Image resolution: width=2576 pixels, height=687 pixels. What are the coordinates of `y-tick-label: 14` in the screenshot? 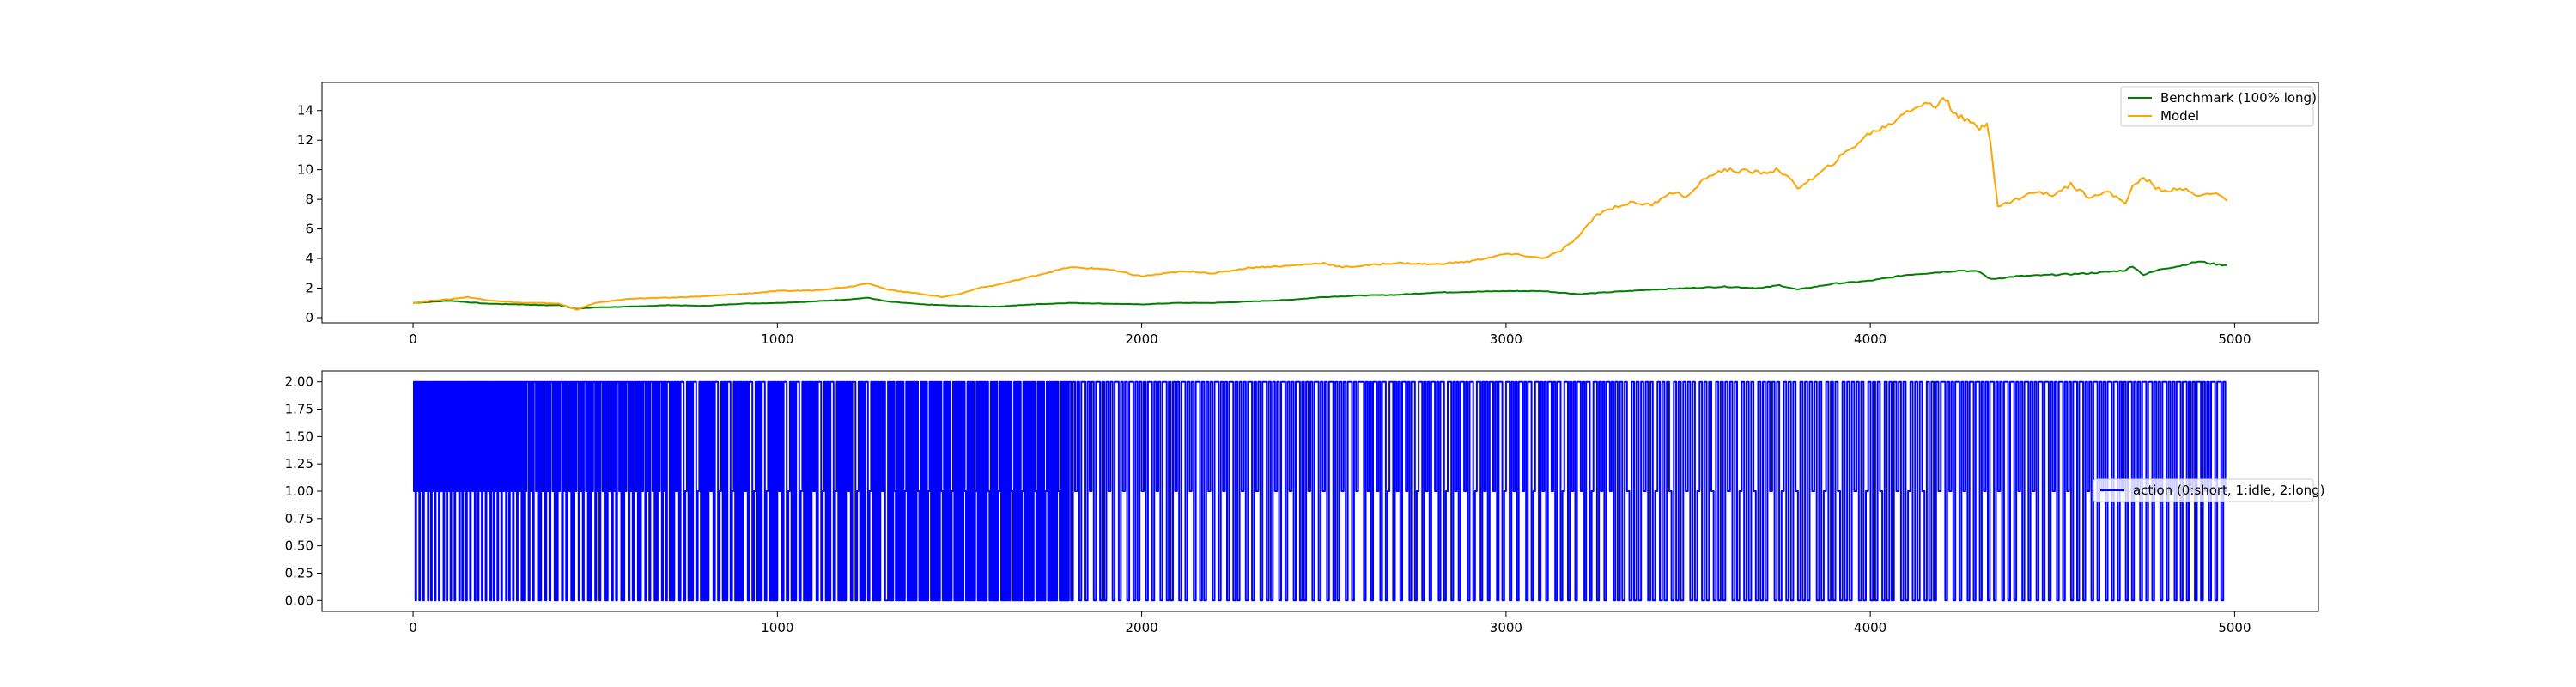 It's located at (305, 111).